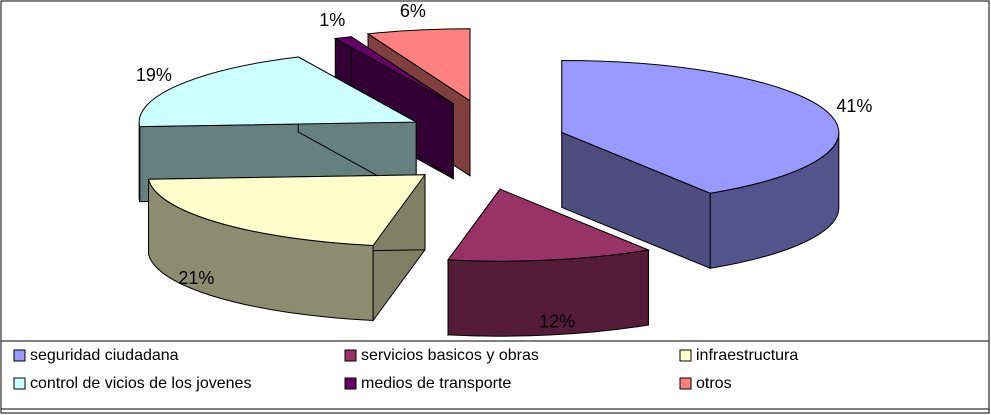 Image resolution: width=991 pixels, height=415 pixels. I want to click on legend-label: medios de transporte, so click(436, 383).